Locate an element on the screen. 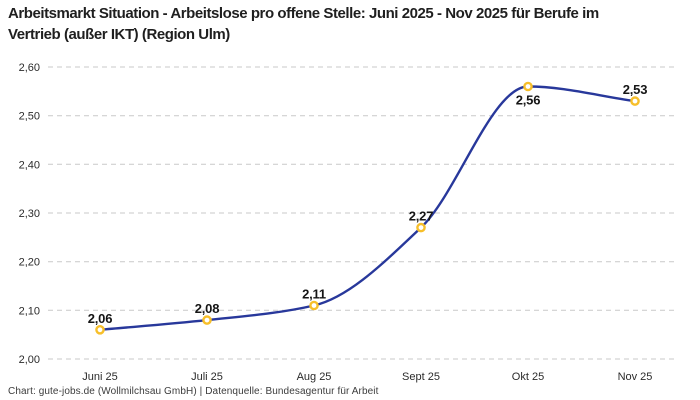 The width and height of the screenshot is (700, 400). data-point-label: 2,27 is located at coordinates (421, 216).